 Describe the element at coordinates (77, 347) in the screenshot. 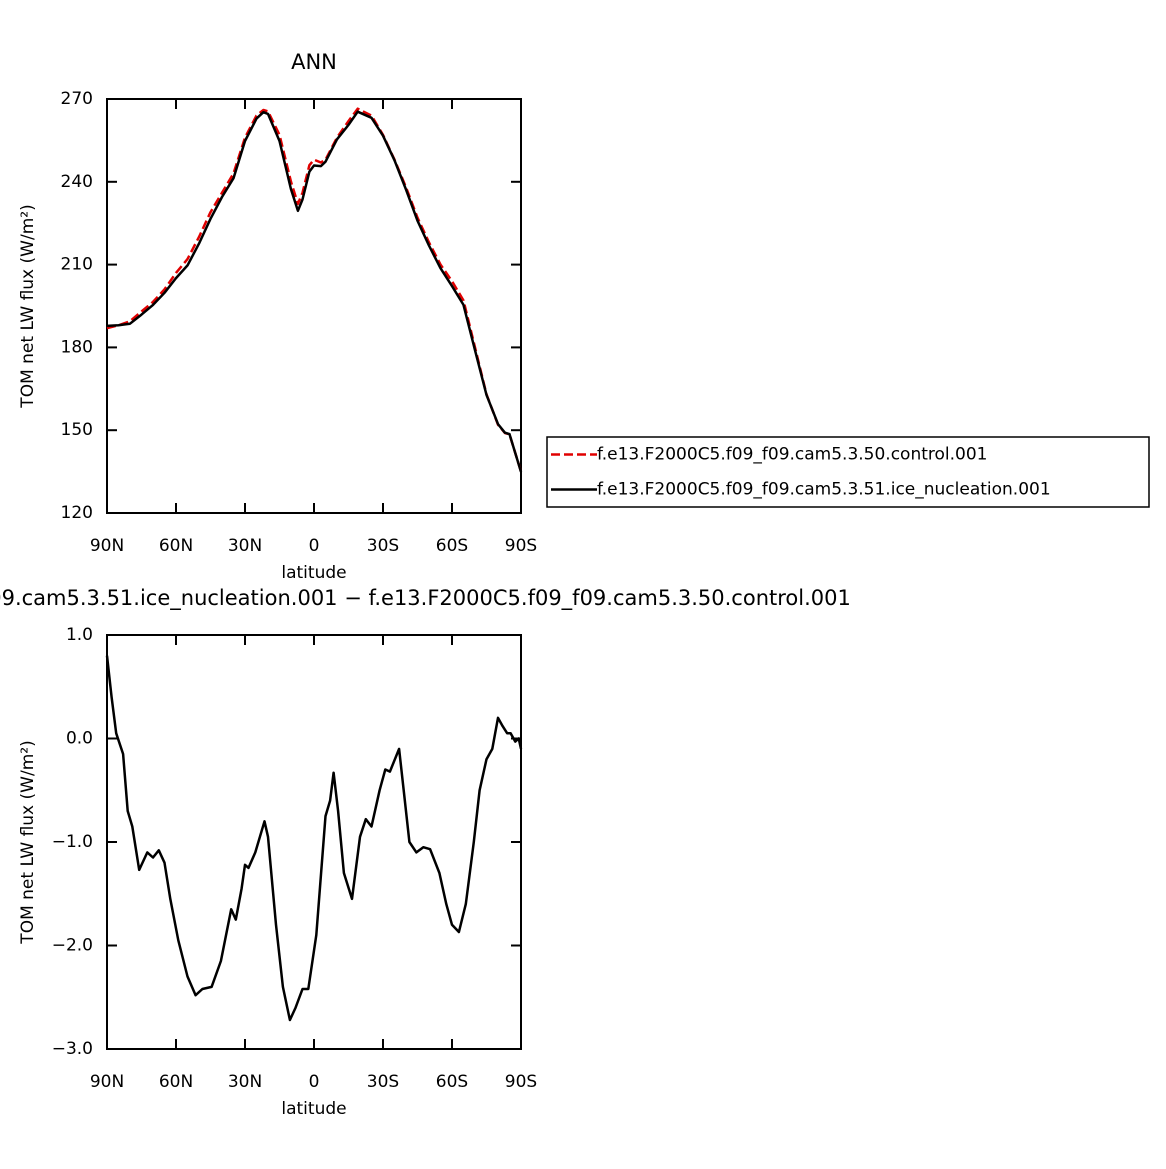

I see `y-tick-label: 180` at that location.